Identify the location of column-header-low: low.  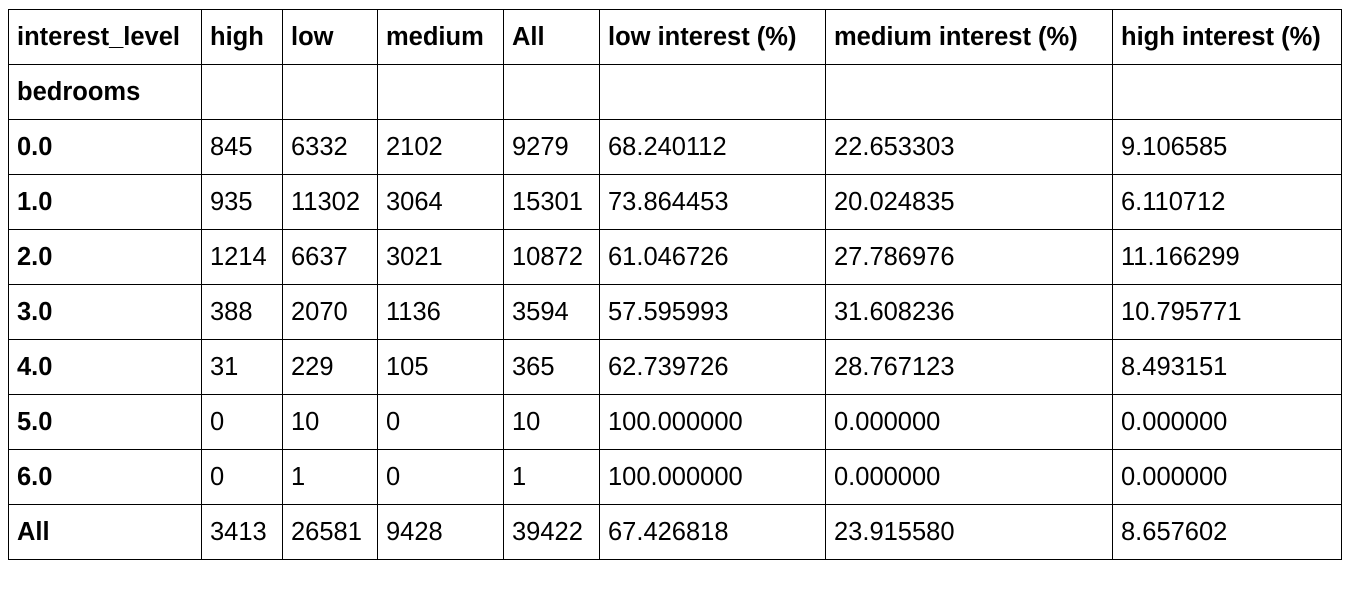
(330, 37).